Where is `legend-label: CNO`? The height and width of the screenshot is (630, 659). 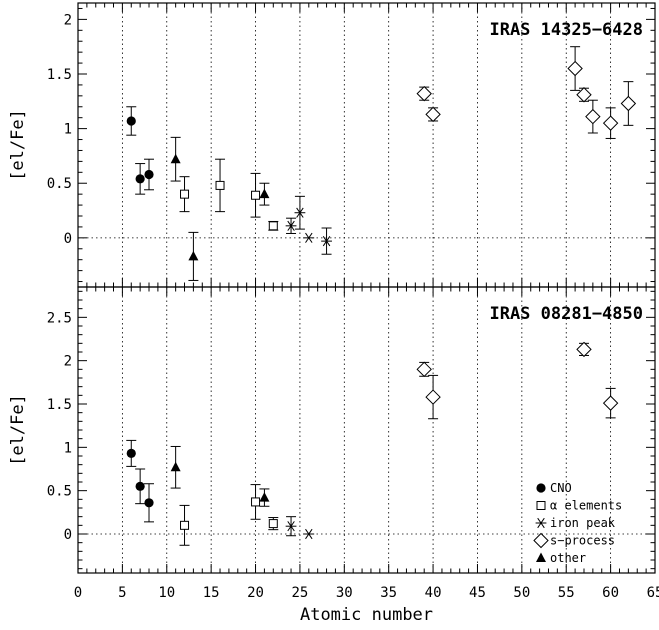 legend-label: CNO is located at coordinates (561, 488).